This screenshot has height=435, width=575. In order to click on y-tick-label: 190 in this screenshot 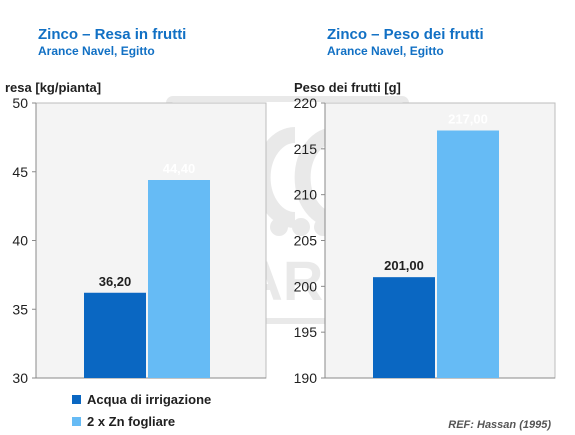, I will do `click(306, 378)`.